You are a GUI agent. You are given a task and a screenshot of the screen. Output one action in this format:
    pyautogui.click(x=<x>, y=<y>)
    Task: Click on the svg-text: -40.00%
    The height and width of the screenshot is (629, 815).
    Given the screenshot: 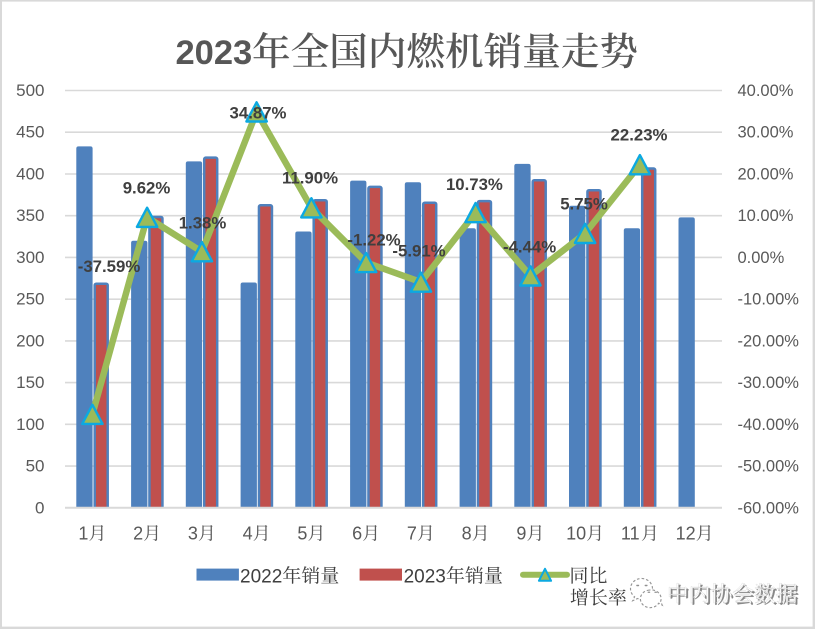 What is the action you would take?
    pyautogui.click(x=769, y=425)
    